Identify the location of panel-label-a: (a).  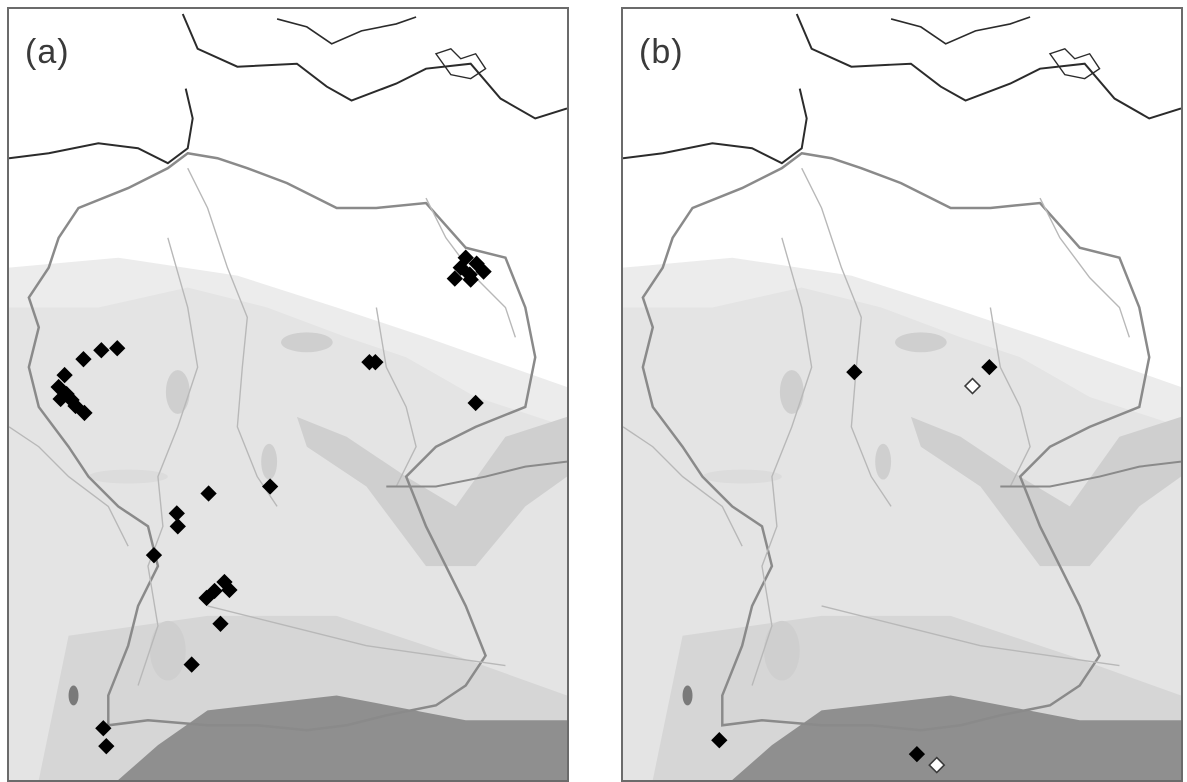
(47, 52).